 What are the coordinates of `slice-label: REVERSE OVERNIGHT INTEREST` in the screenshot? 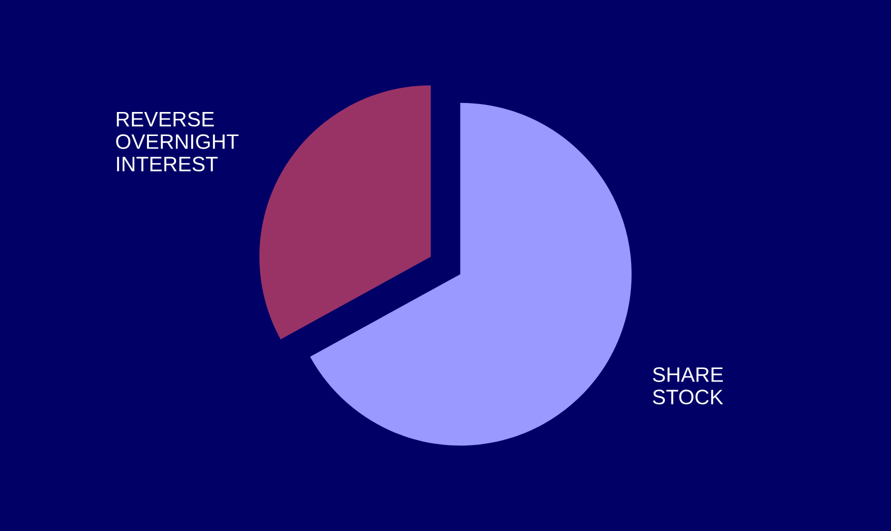 It's located at (177, 142).